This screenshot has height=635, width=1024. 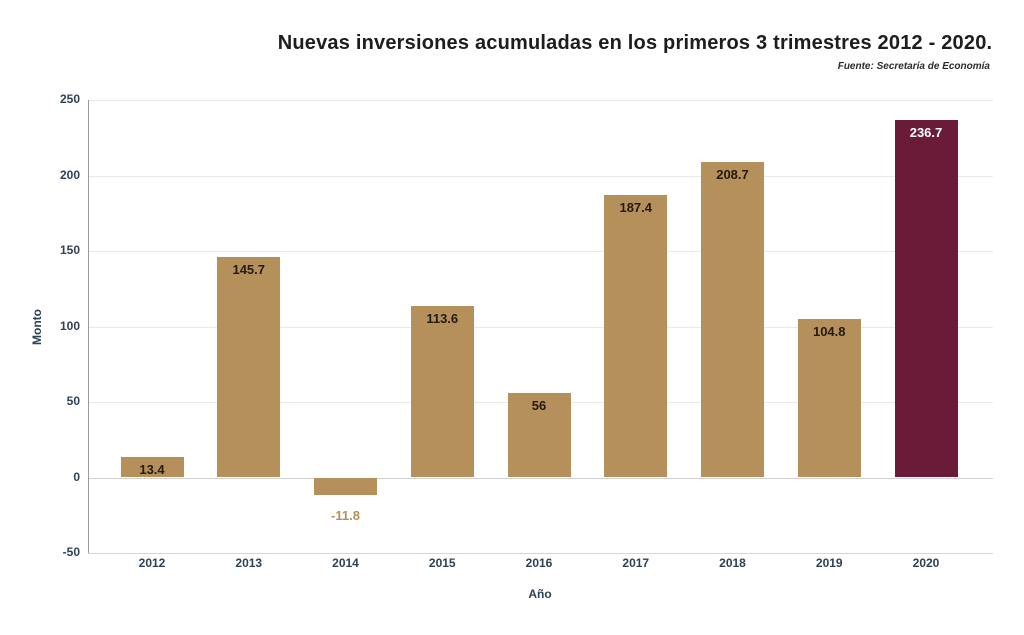 What do you see at coordinates (539, 435) in the screenshot?
I see `bar-2016` at bounding box center [539, 435].